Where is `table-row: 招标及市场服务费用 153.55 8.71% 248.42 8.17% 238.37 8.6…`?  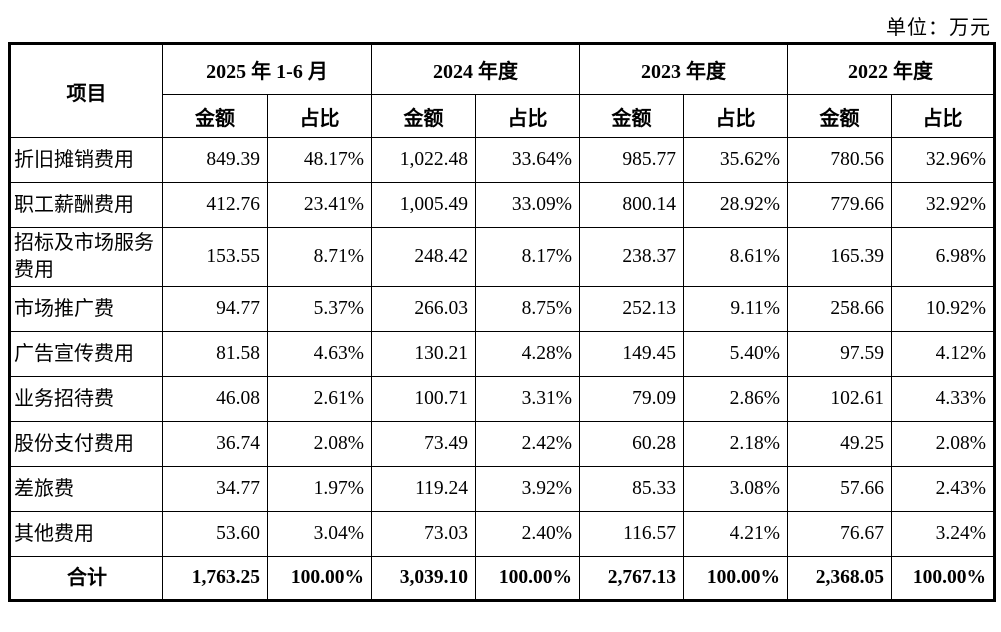
table-row: 招标及市场服务费用 153.55 8.71% 248.42 8.17% 238.37 8.6… is located at coordinates (502, 257).